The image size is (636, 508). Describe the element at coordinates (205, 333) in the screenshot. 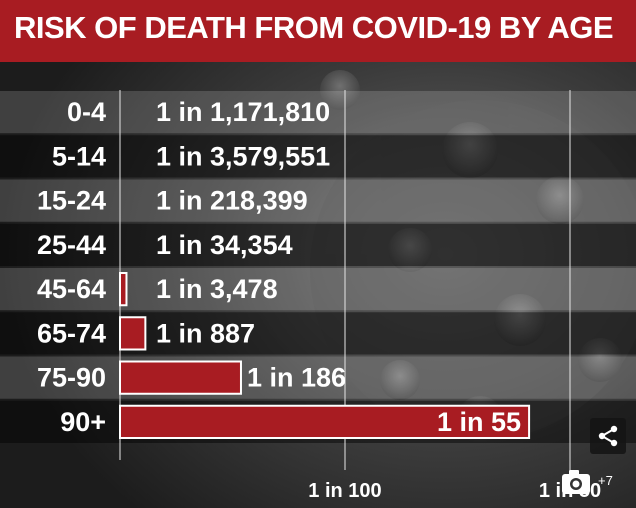

I see `value-label: 1 in 887` at that location.